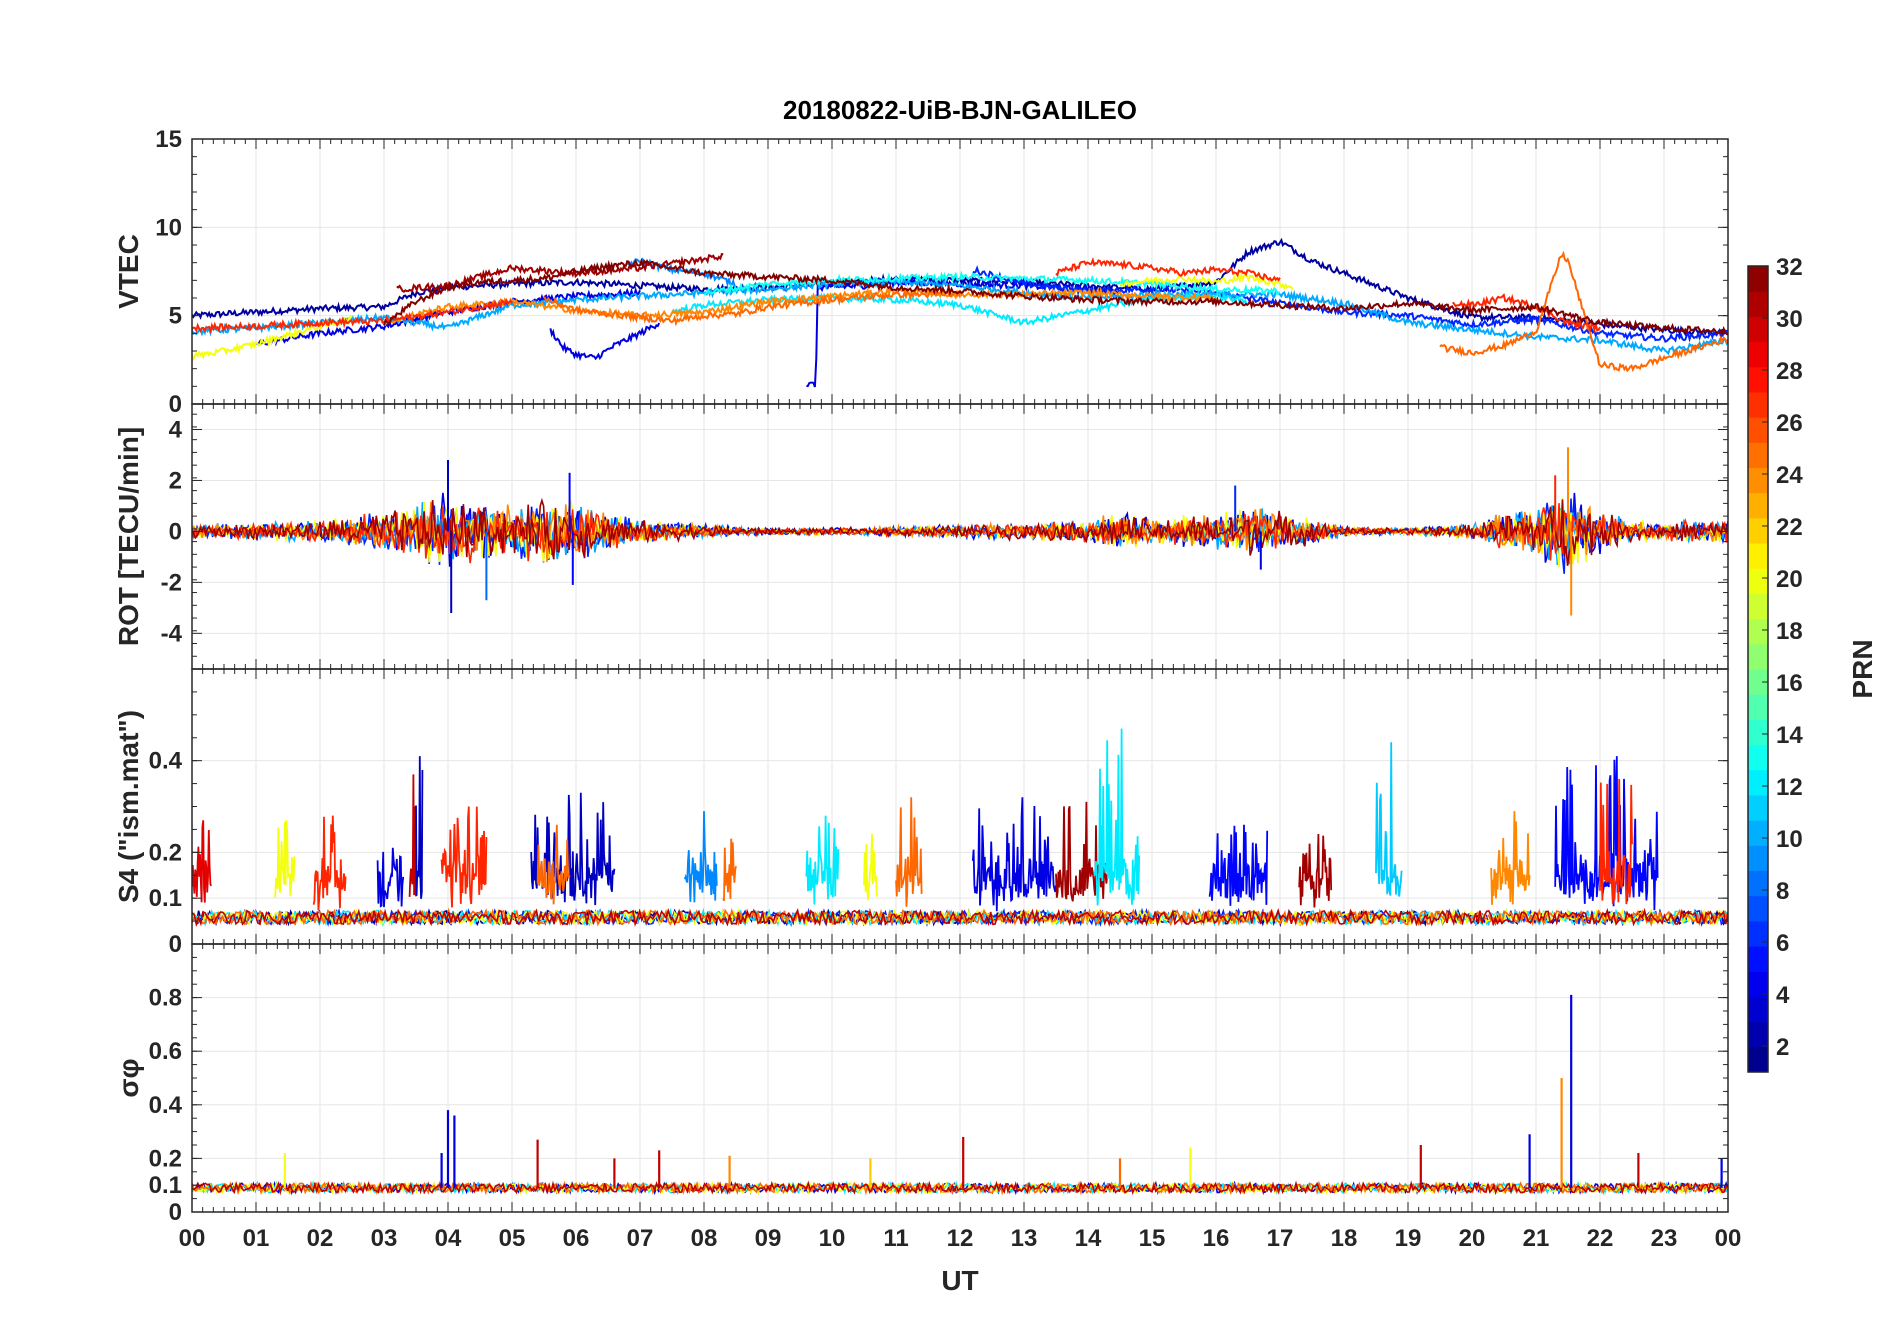 The image size is (1902, 1330). Describe the element at coordinates (1344, 1238) in the screenshot. I see `x-tick-label: 18` at that location.